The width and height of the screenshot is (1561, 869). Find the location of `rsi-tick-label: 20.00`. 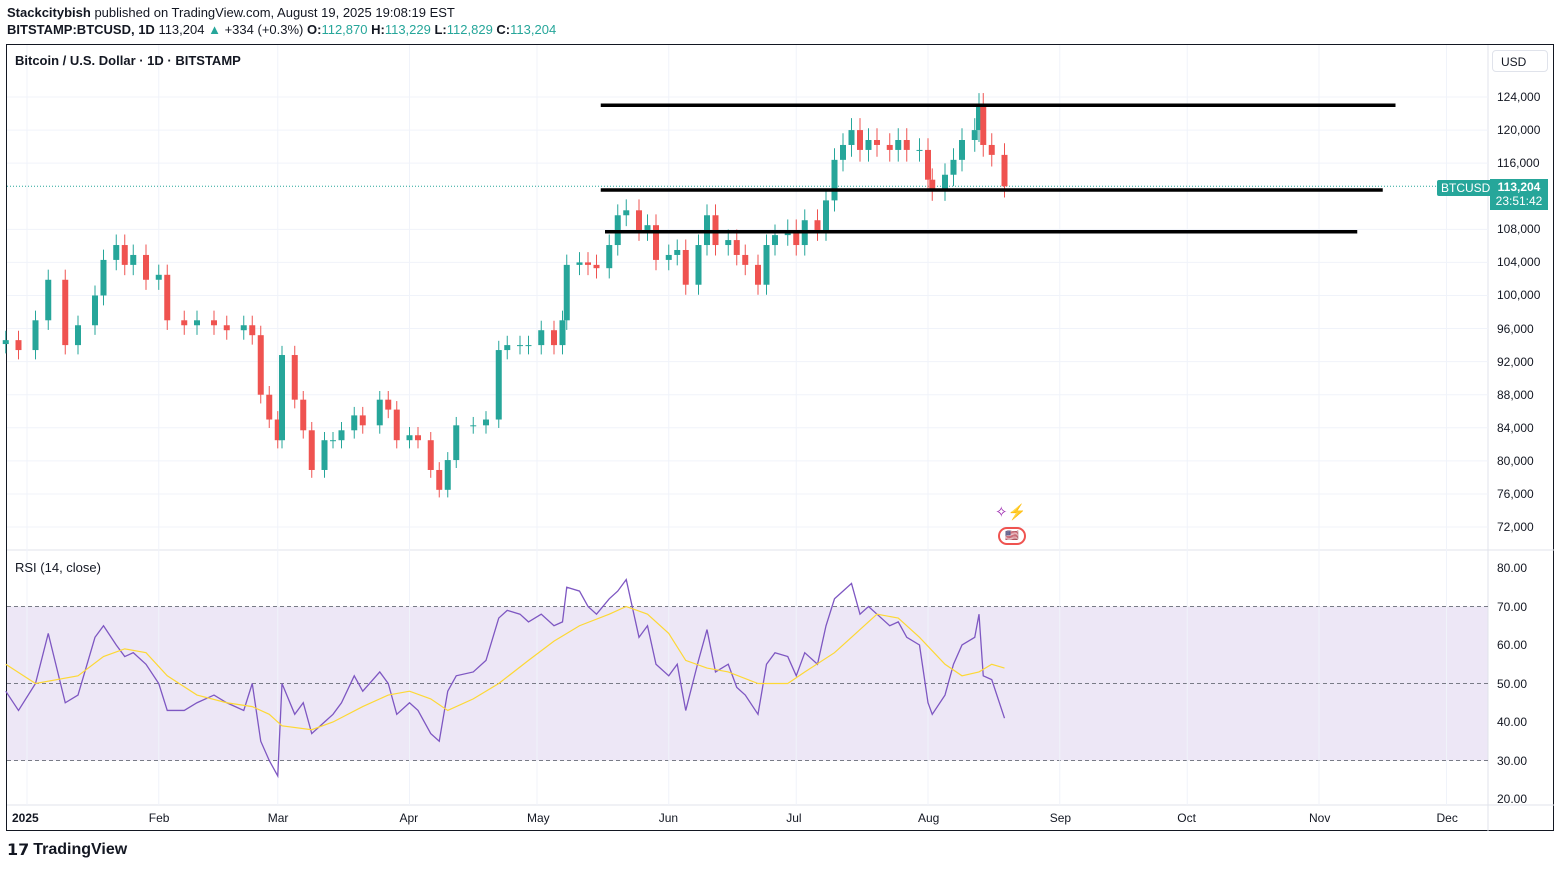

rsi-tick-label: 20.00 is located at coordinates (1512, 799).